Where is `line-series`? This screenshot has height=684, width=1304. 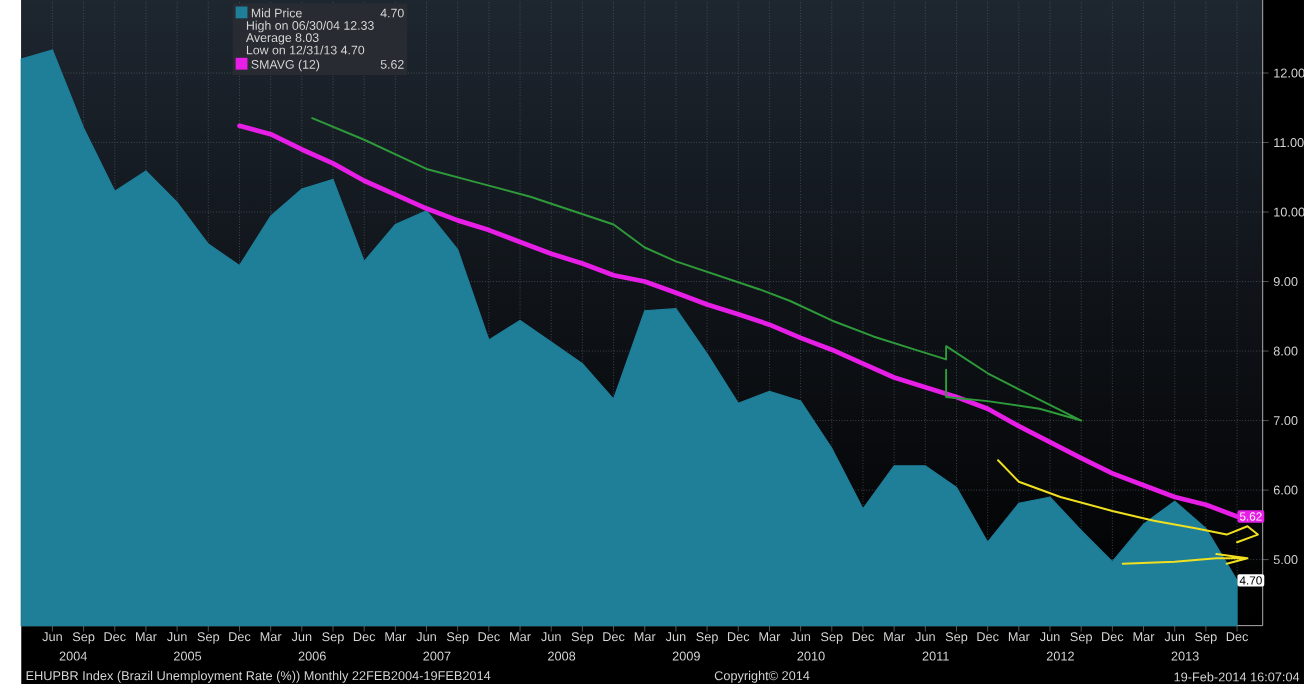 line-series is located at coordinates (1128, 500).